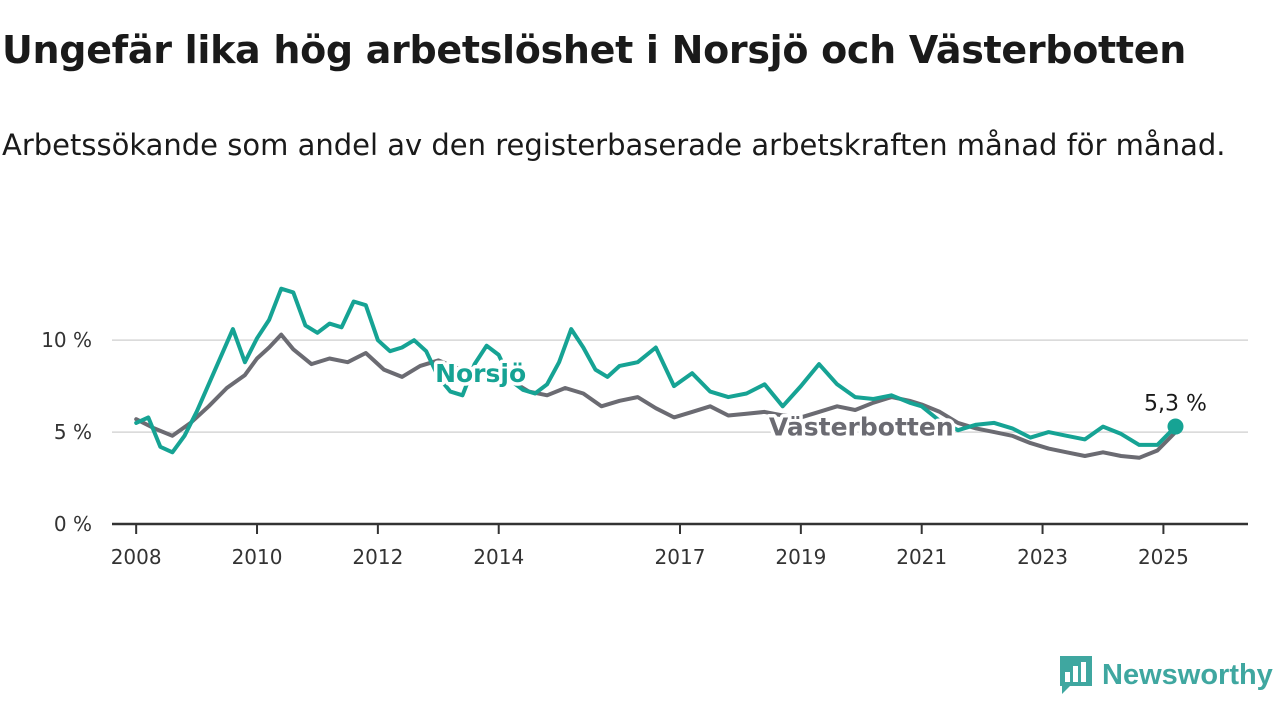 The height and width of the screenshot is (720, 1280). Describe the element at coordinates (1042, 557) in the screenshot. I see `x-tick-label: 2023` at that location.